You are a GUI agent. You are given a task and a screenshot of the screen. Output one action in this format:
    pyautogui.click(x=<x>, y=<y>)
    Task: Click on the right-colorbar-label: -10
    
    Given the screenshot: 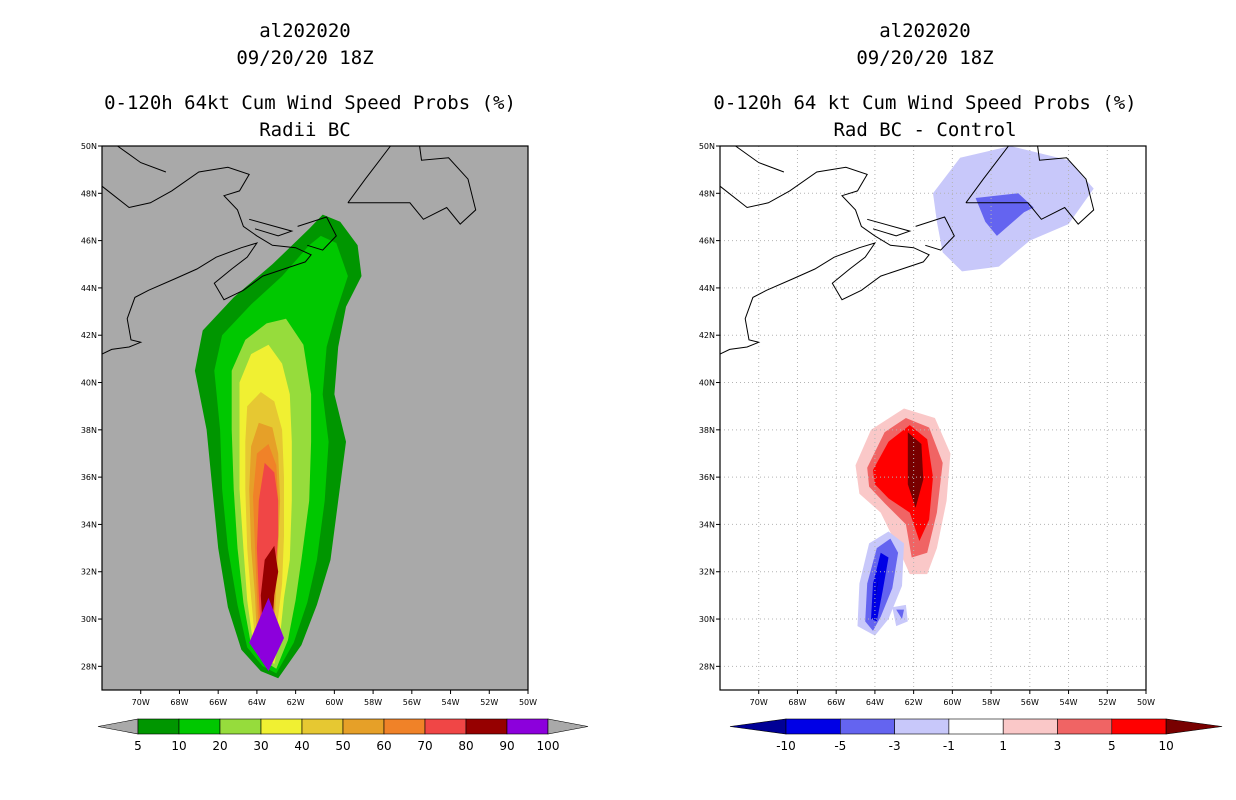 What is the action you would take?
    pyautogui.click(x=786, y=746)
    